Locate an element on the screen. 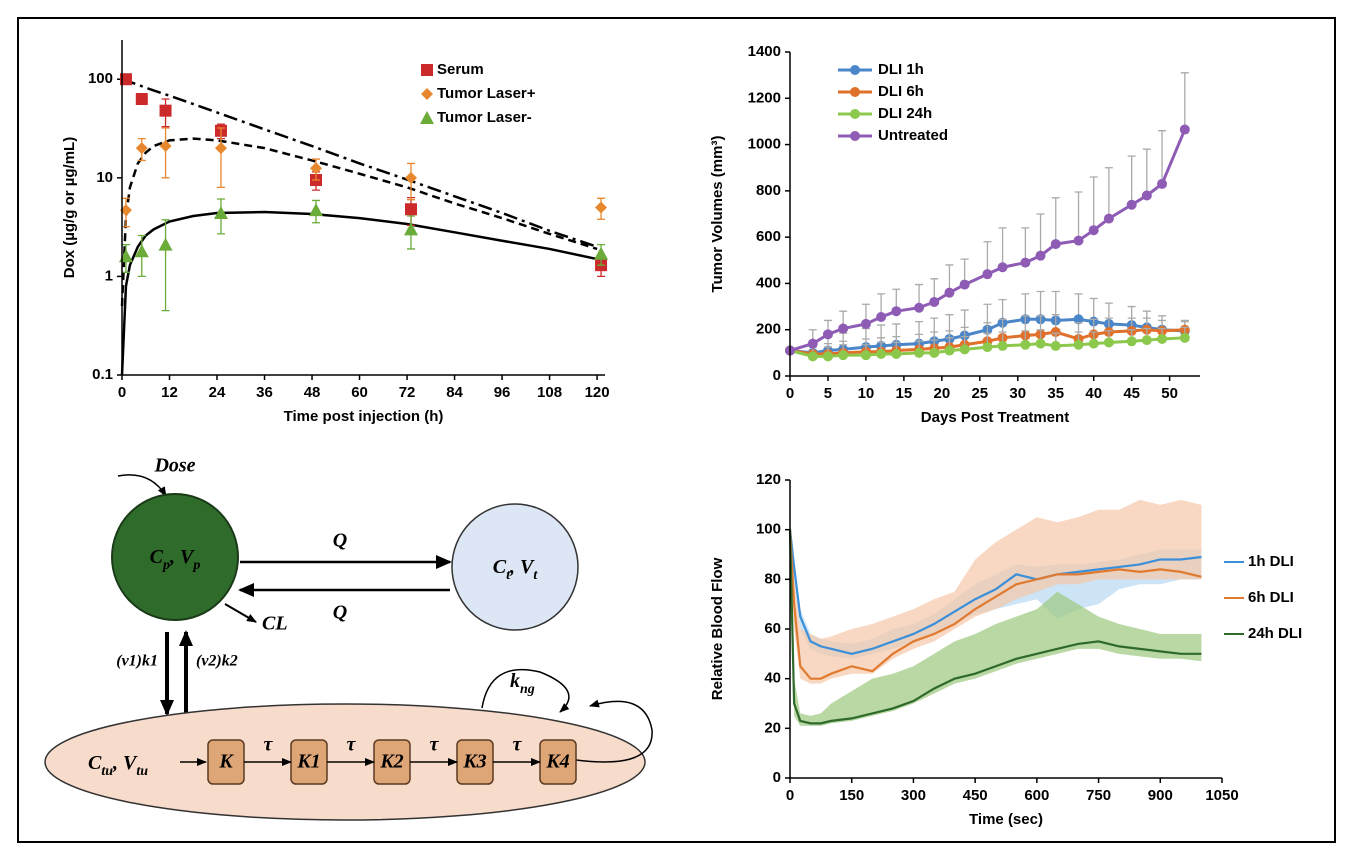 This screenshot has height=859, width=1348. central-label: Cp, Vp is located at coordinates (175, 559).